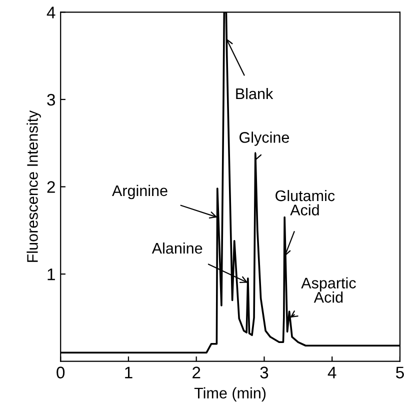 This screenshot has height=406, width=404. What do you see at coordinates (265, 139) in the screenshot?
I see `annotation: Glycine` at bounding box center [265, 139].